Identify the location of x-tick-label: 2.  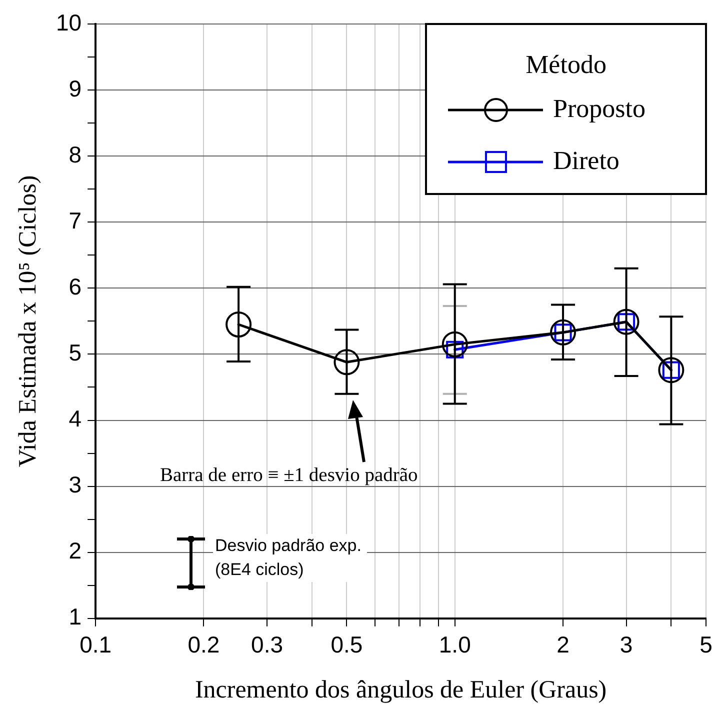
(563, 645).